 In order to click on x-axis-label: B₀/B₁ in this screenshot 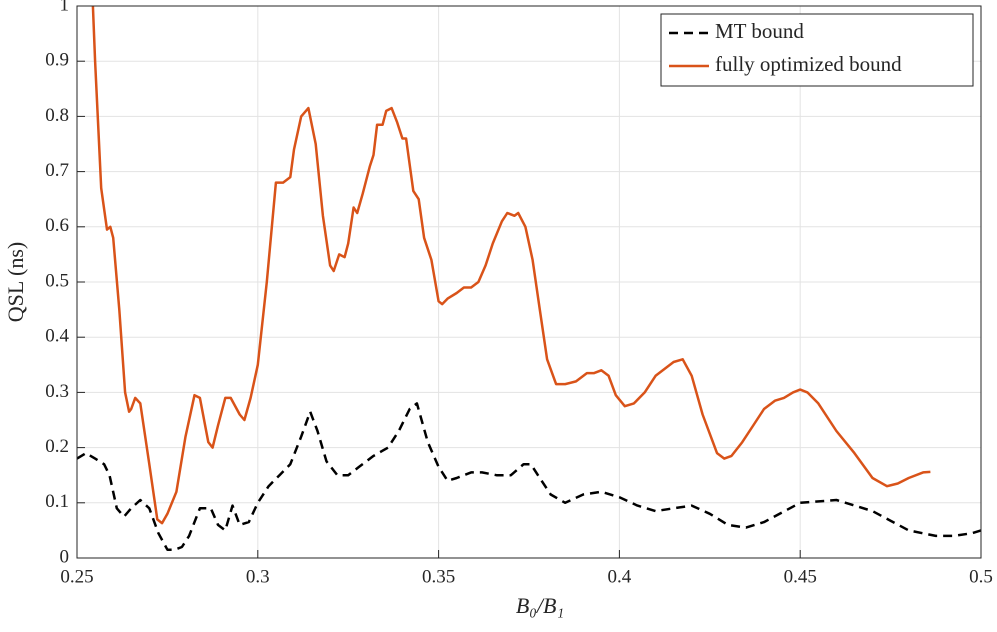, I will do `click(540, 605)`.